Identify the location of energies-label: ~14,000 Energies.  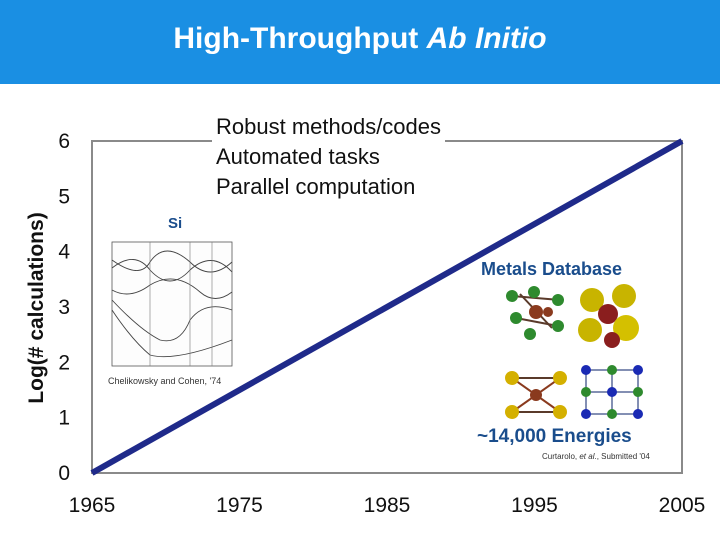
(554, 437).